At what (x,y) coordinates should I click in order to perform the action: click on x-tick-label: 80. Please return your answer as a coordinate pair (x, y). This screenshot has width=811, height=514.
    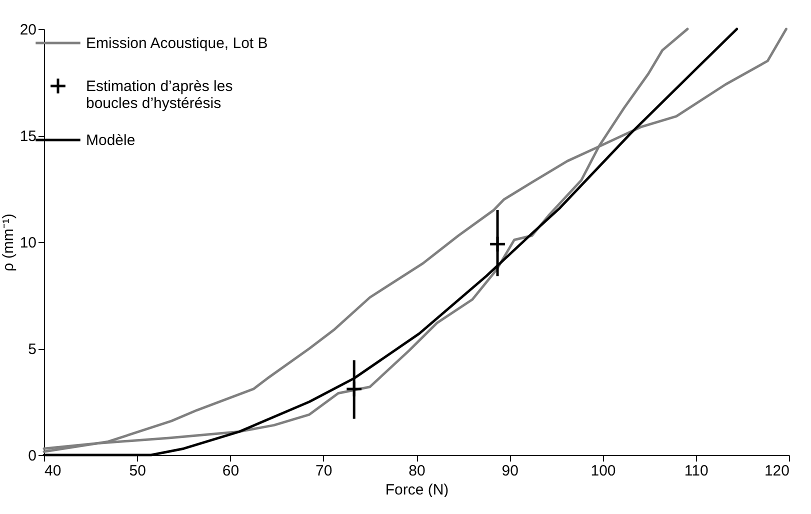
    Looking at the image, I should click on (417, 471).